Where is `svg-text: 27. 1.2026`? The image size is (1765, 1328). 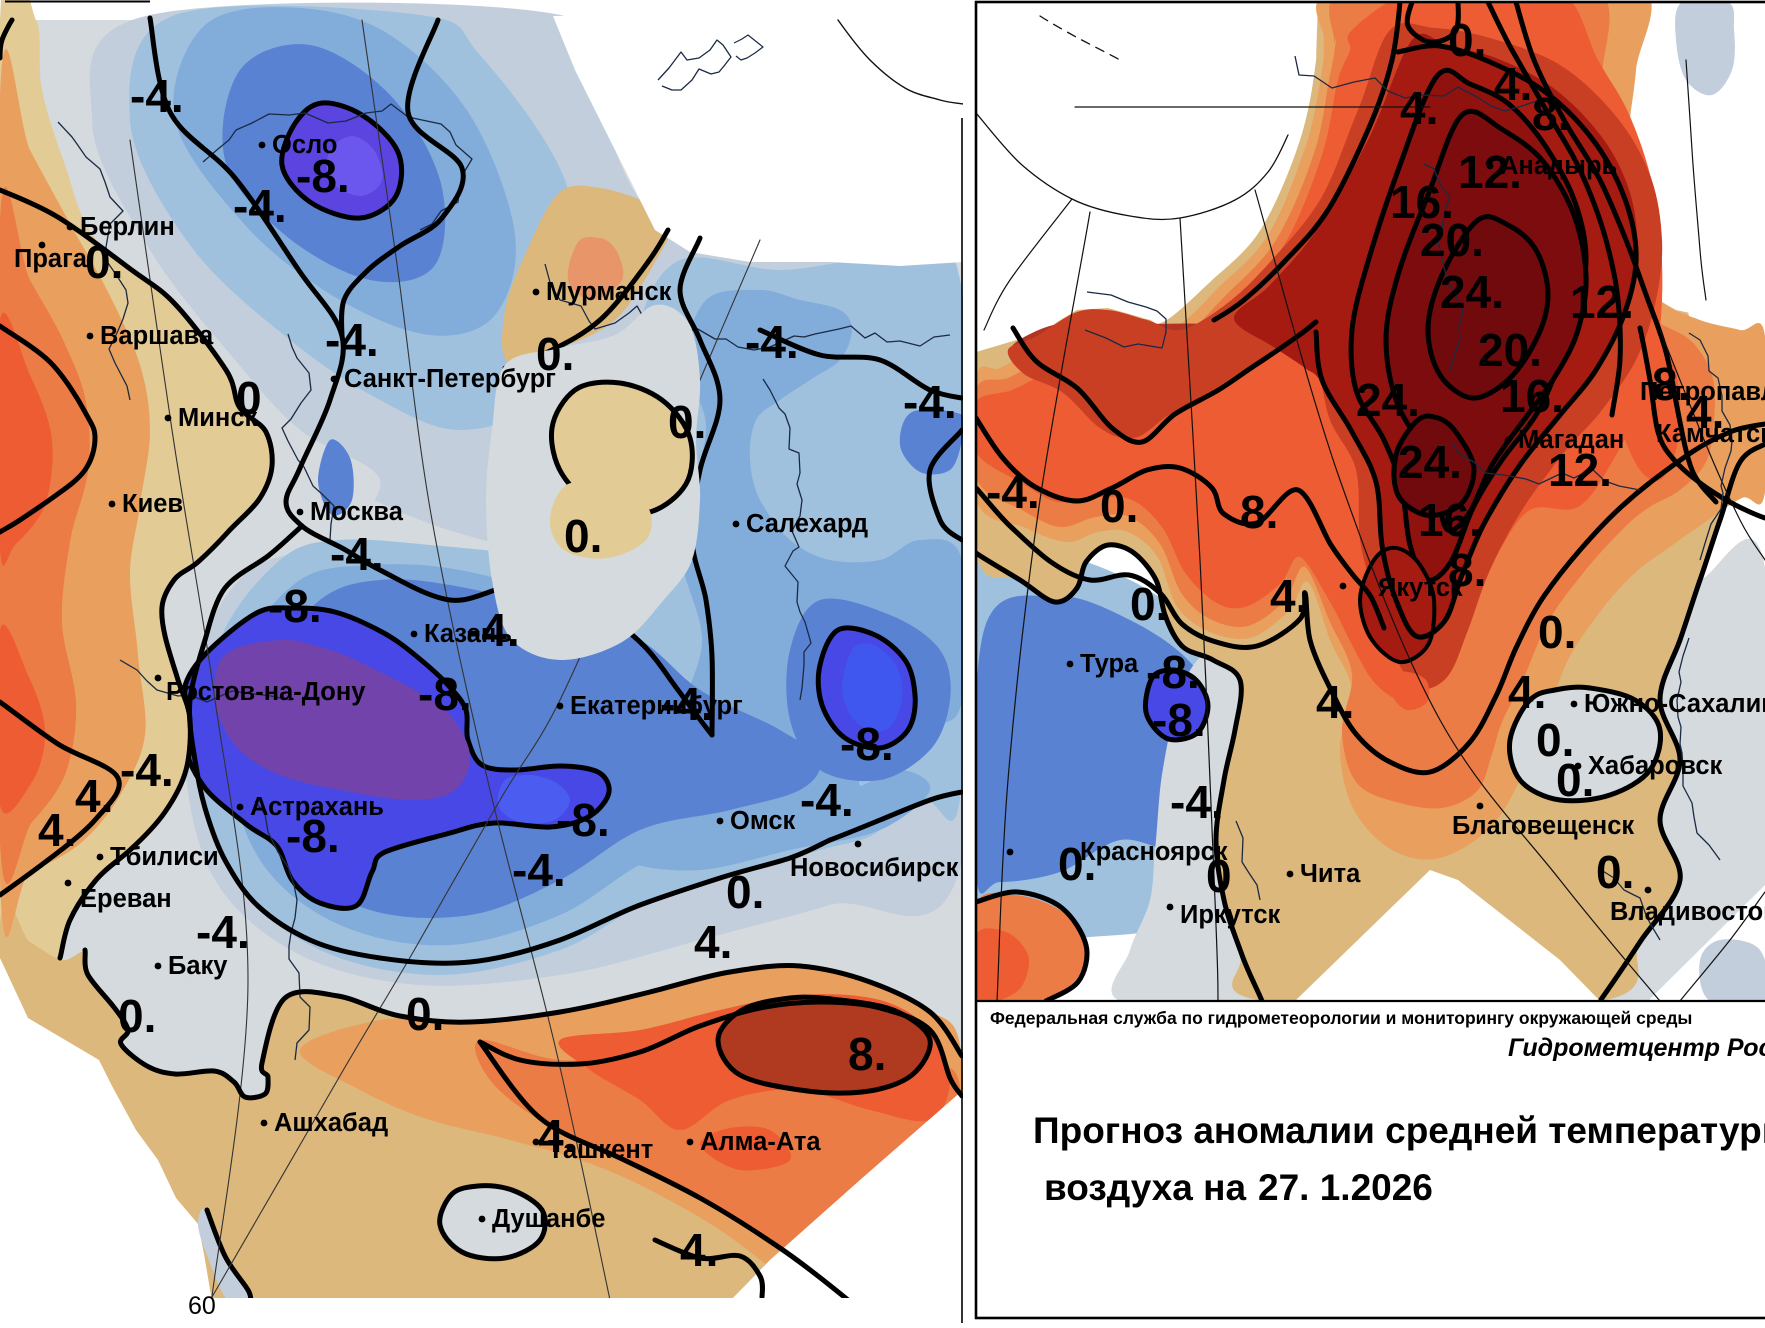
svg-text: 27. 1.2026 is located at coordinates (1345, 1187).